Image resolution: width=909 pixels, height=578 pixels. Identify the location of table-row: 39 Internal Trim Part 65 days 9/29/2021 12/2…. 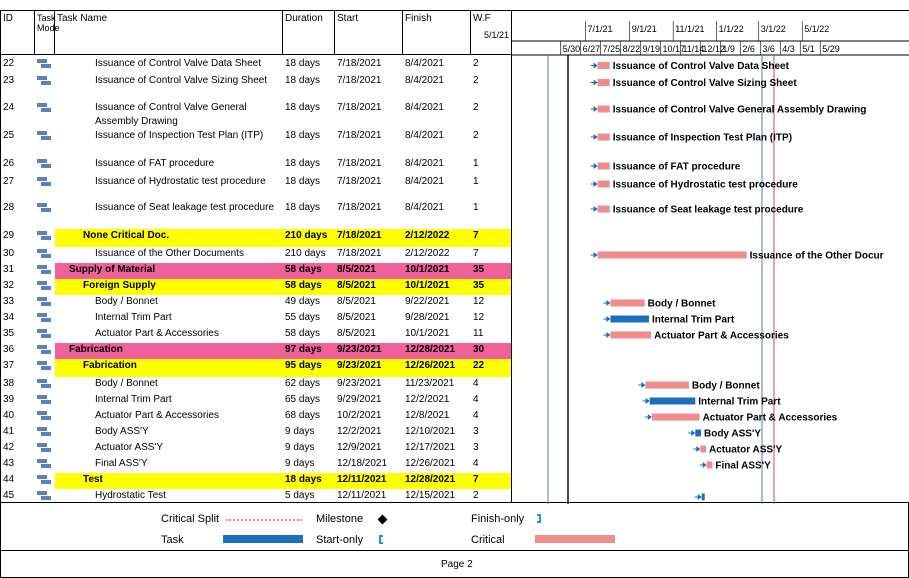
(256, 401).